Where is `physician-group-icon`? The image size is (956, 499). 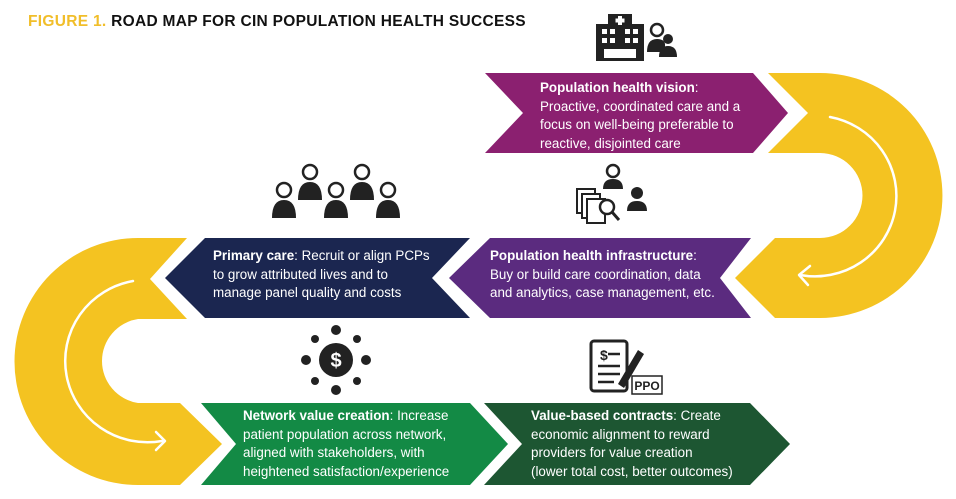 physician-group-icon is located at coordinates (336, 190).